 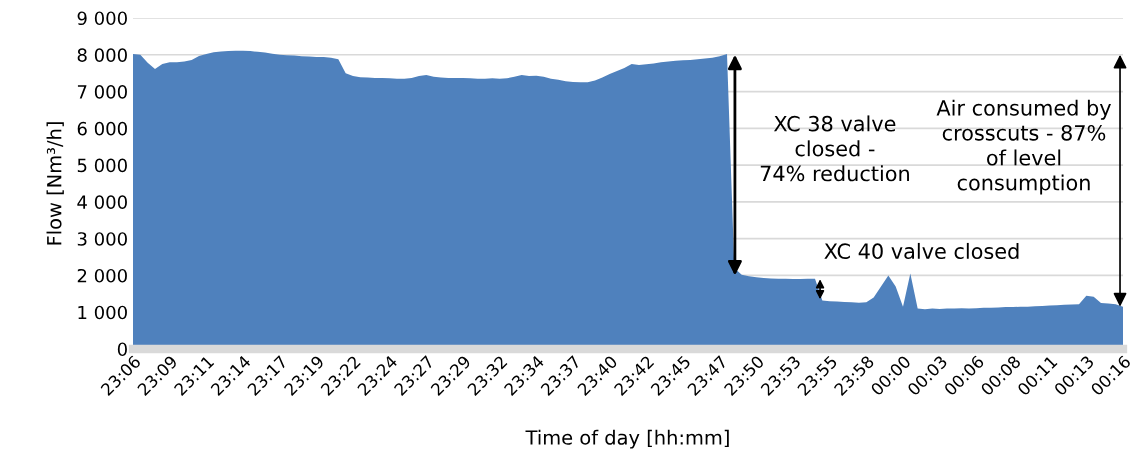 What do you see at coordinates (102, 312) in the screenshot?
I see `y-tick-label: 1 000` at bounding box center [102, 312].